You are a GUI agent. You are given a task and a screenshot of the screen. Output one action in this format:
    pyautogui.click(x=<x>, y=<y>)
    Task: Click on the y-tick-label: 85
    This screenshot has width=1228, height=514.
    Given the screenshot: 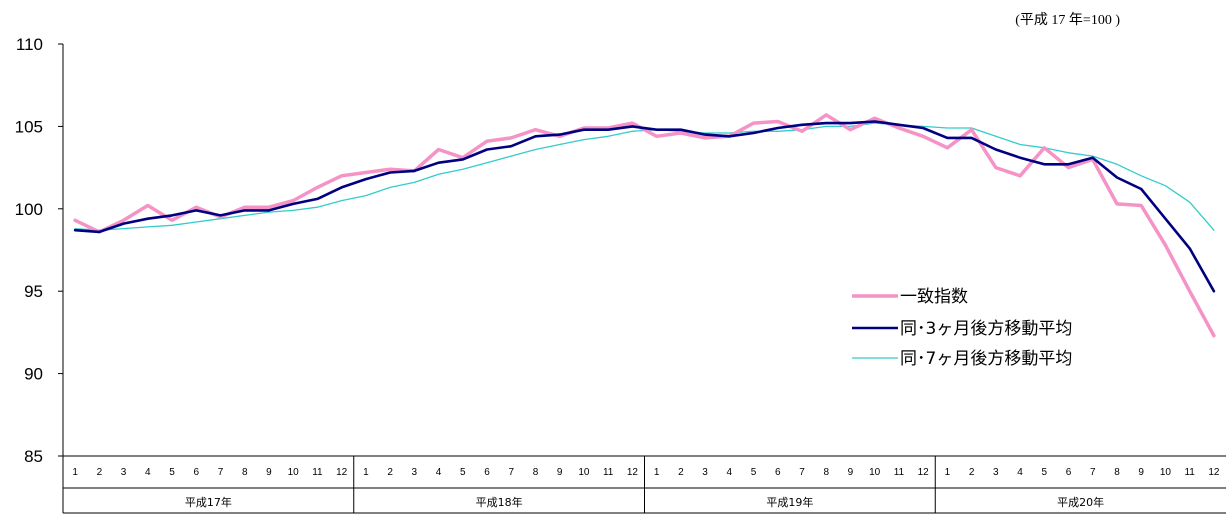 What is the action you would take?
    pyautogui.click(x=33, y=456)
    